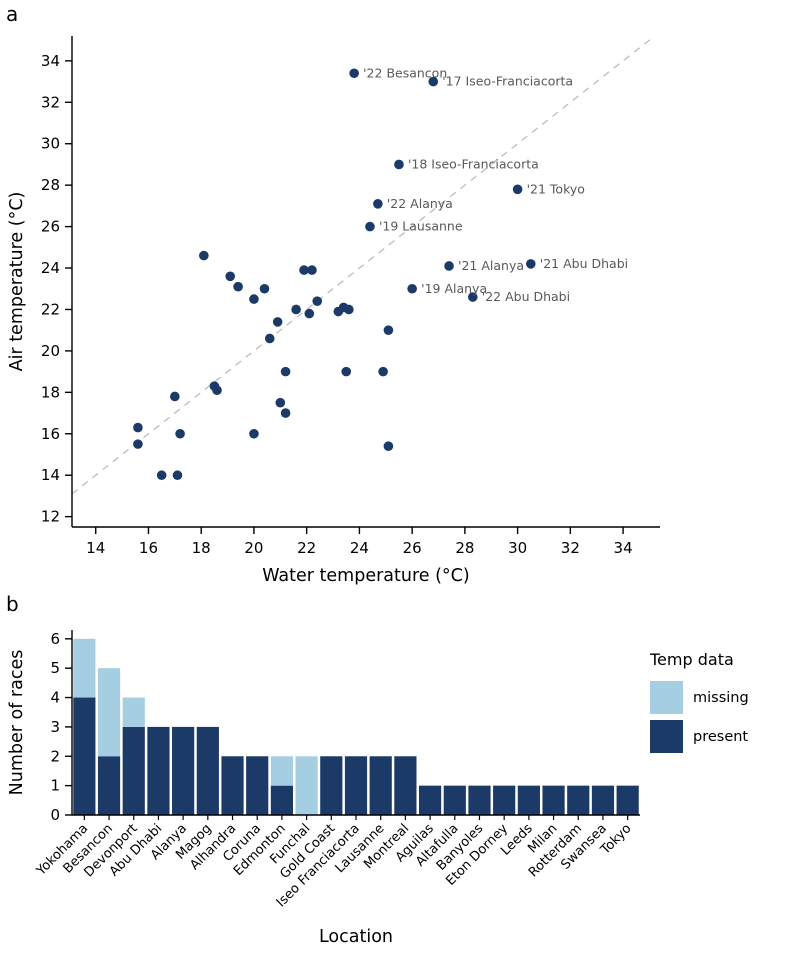 The height and width of the screenshot is (961, 800). I want to click on svg-text: 14, so click(95, 548).